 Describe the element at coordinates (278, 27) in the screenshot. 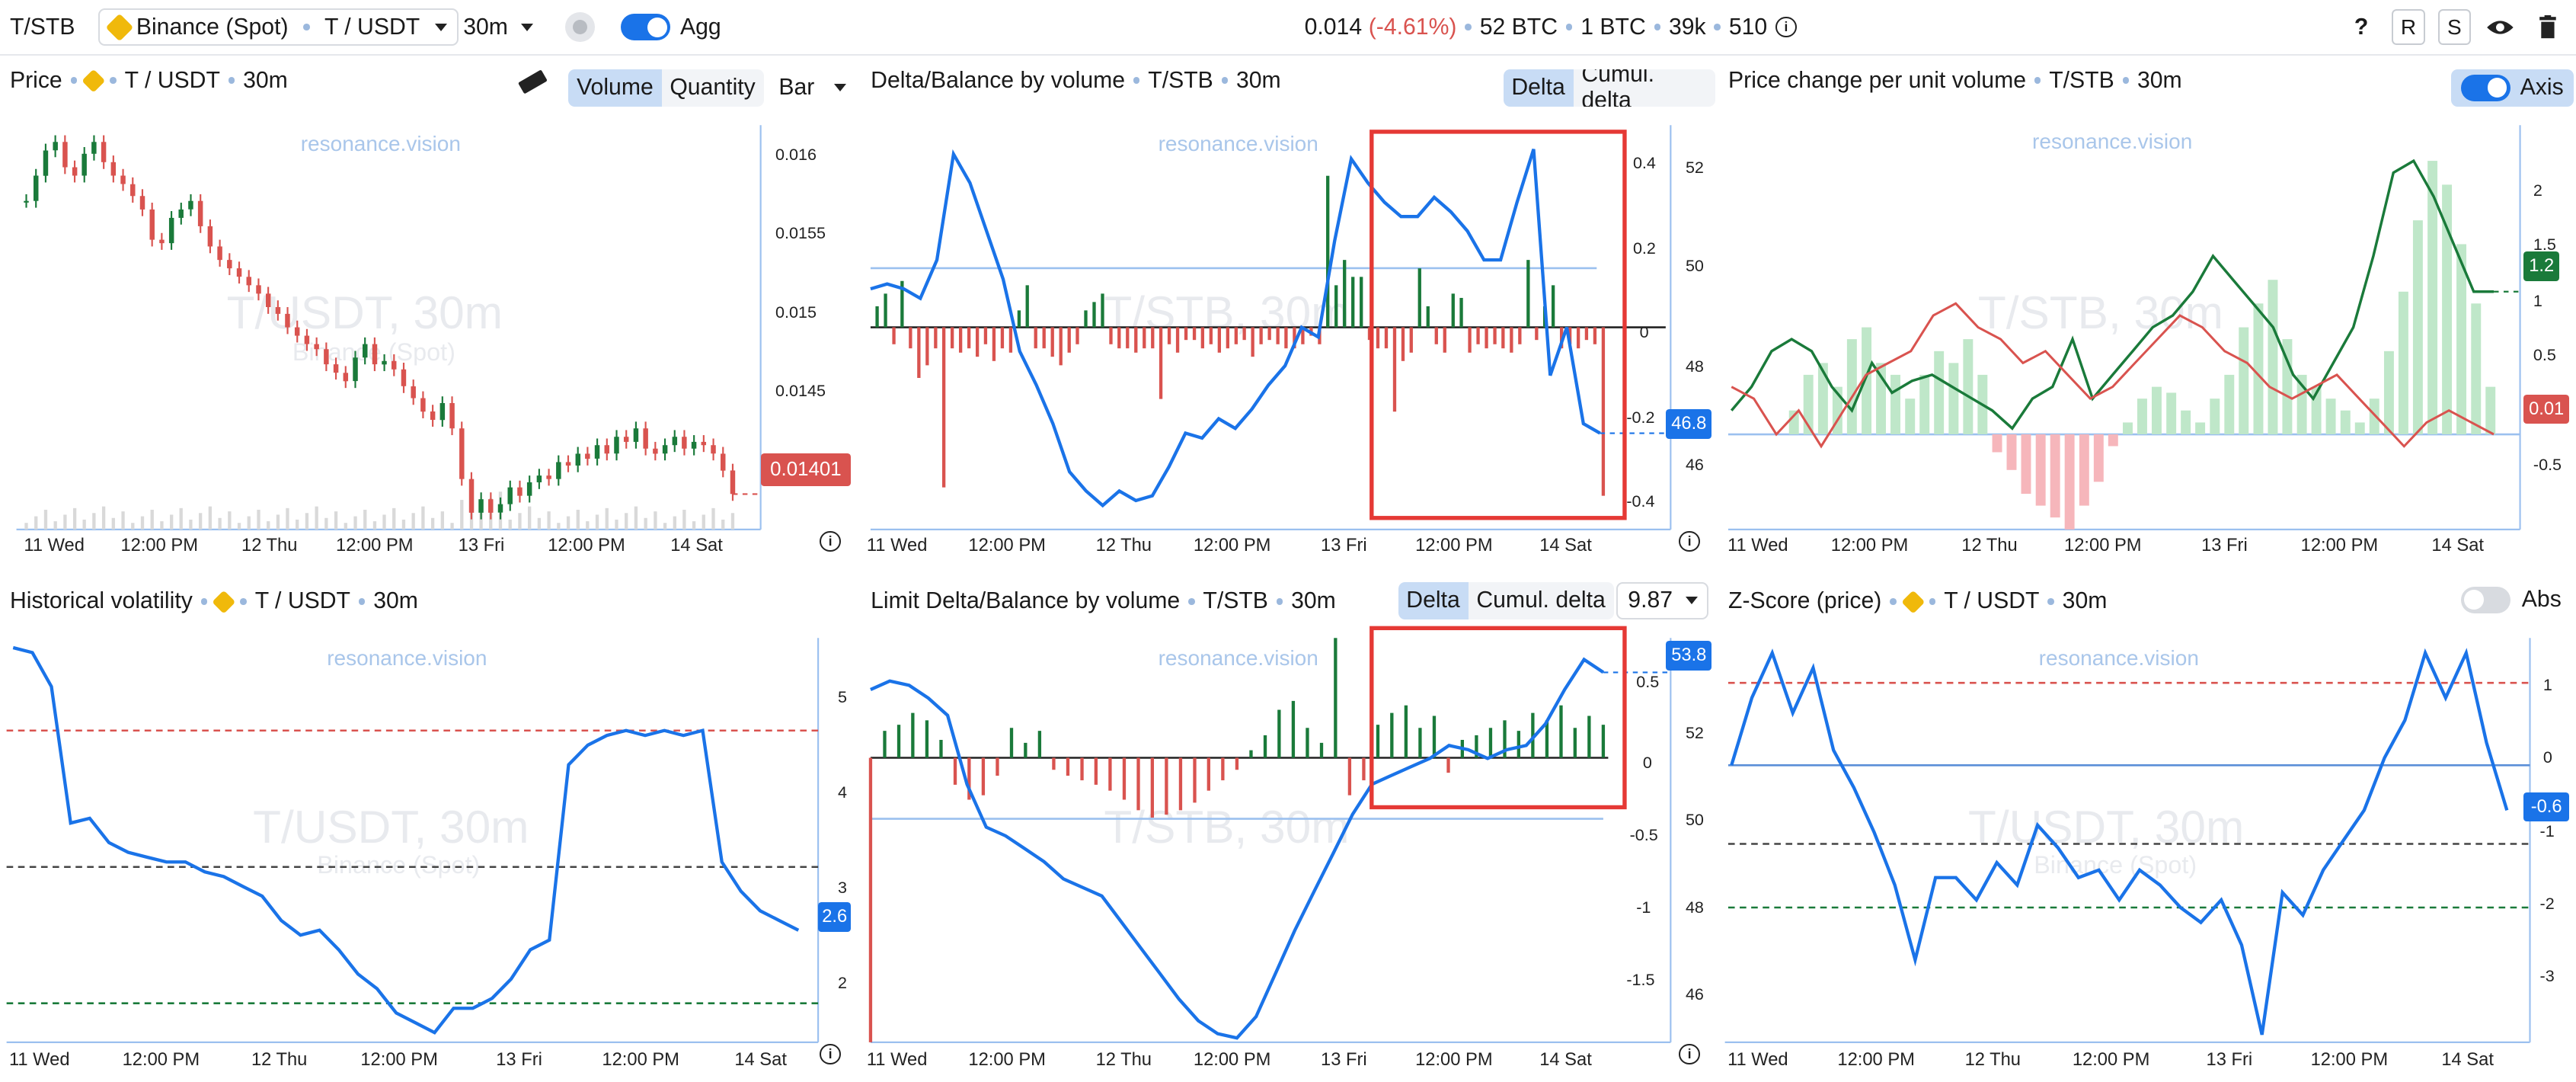

I see `exchange-symbol-select: Binance (Spot) T / USDT` at that location.